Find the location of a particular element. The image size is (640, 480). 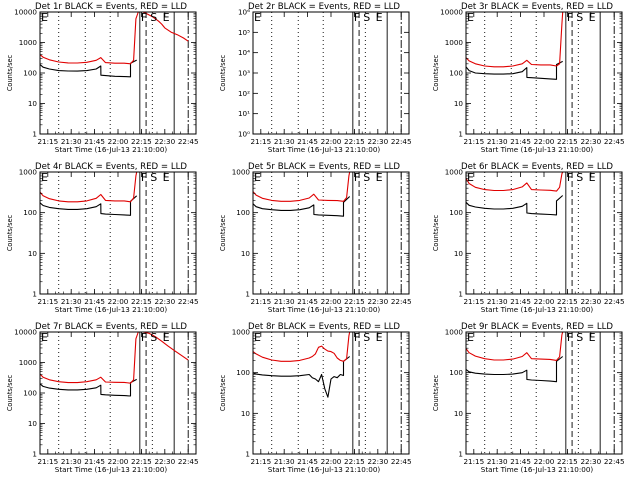

y-tick-label: 10¹ is located at coordinates (244, 113).